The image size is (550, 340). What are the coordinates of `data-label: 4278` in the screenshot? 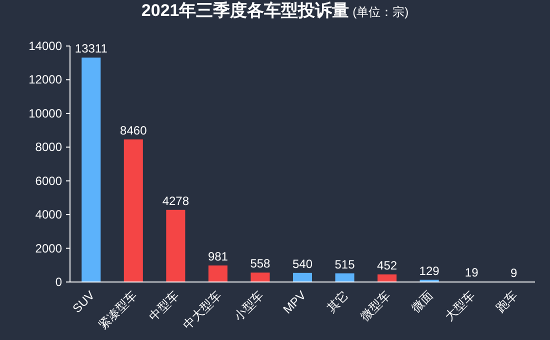 It's located at (176, 201).